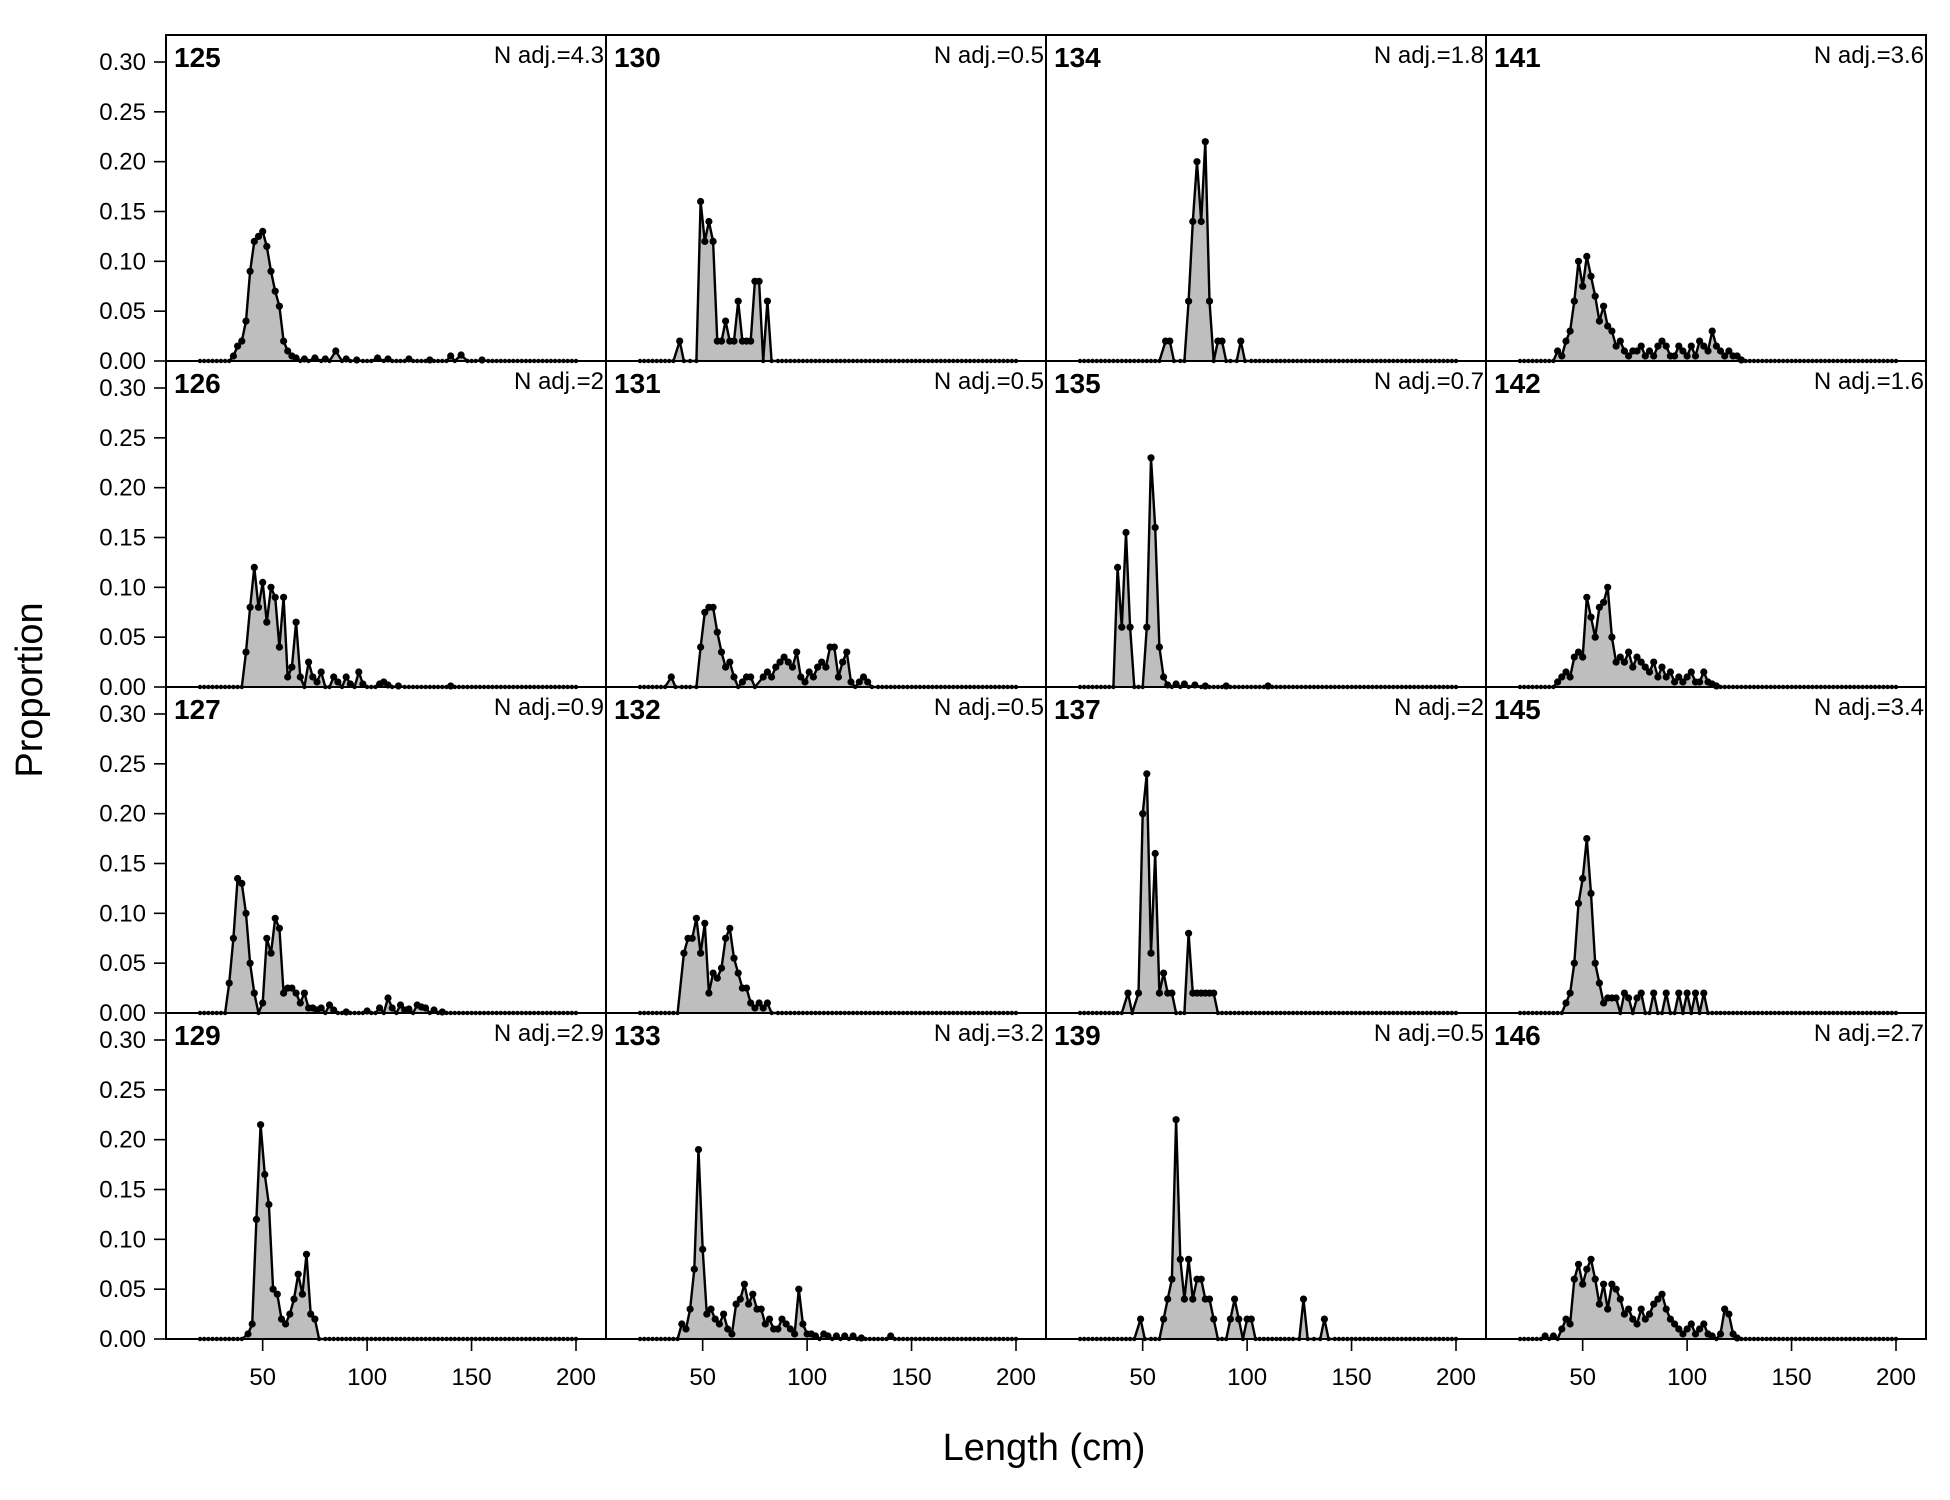  Describe the element at coordinates (1706, 1177) in the screenshot. I see `panel-146: 146 N adj.=2.7` at that location.